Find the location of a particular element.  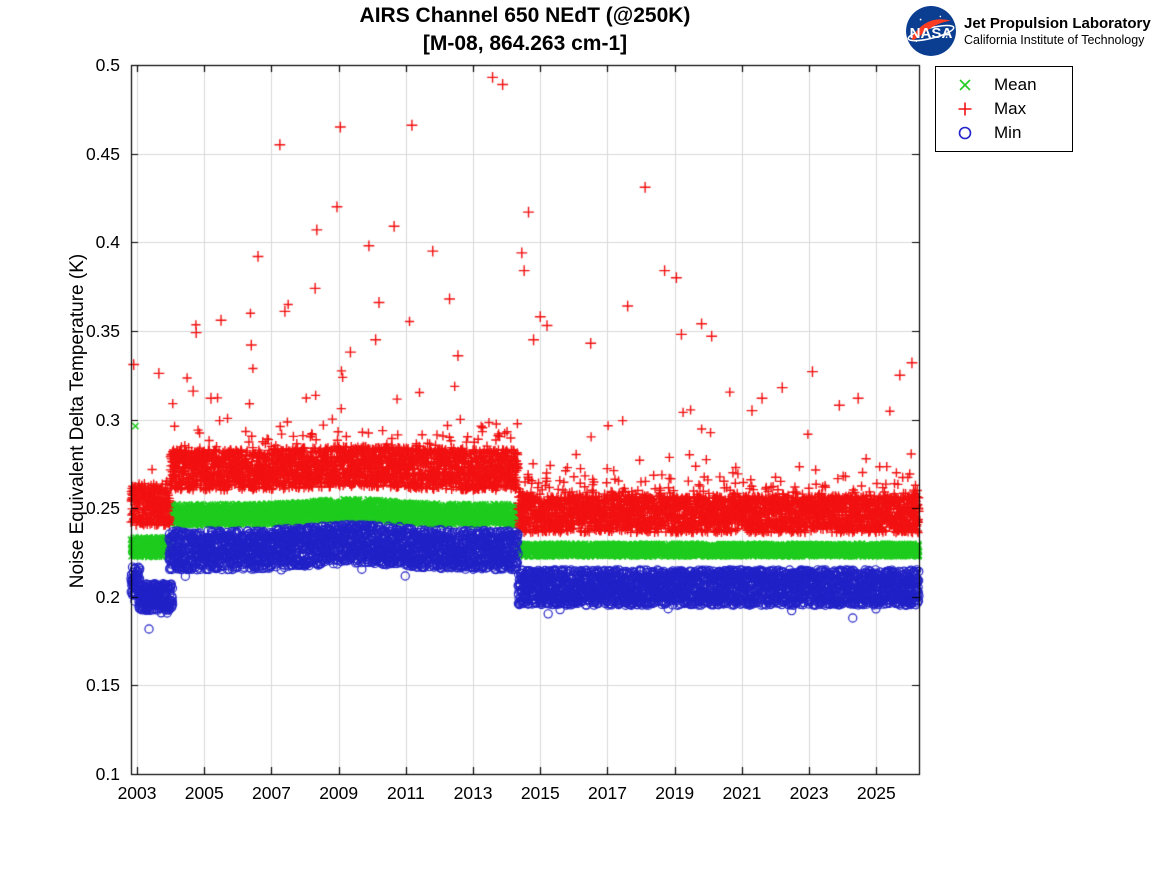

legend-item-mean: Mean is located at coordinates (1004, 85).